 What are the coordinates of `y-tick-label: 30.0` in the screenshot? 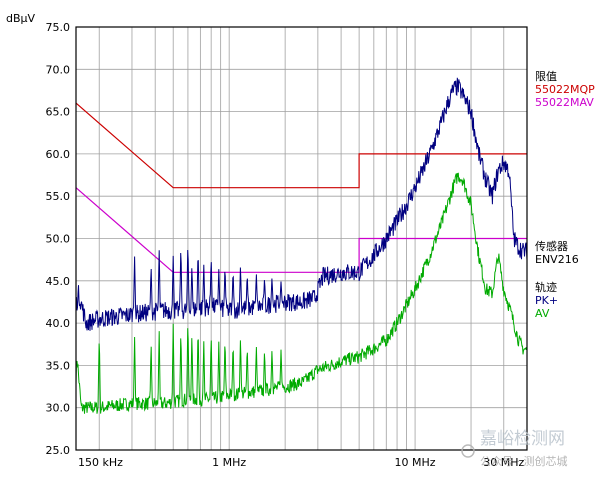 It's located at (58, 408).